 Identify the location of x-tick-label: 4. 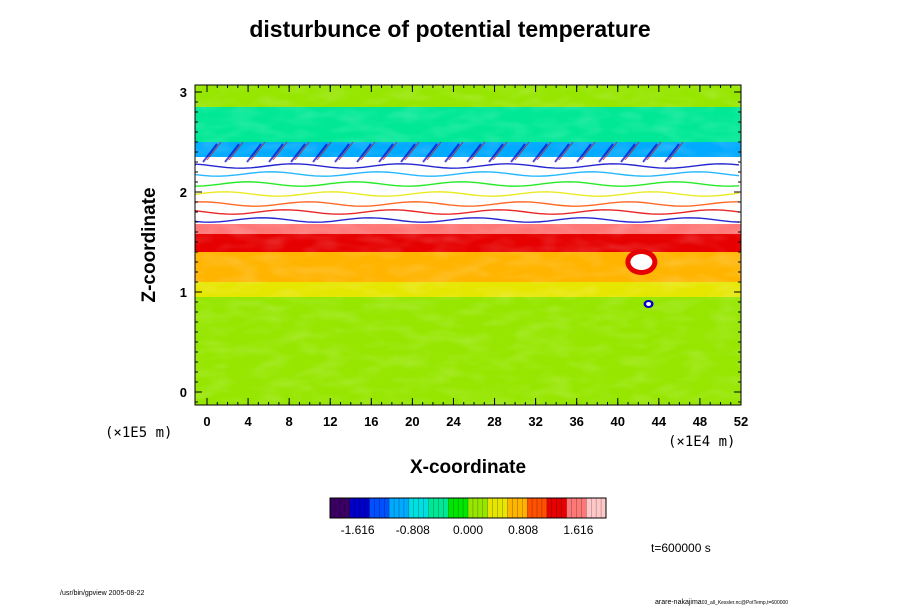
(248, 421).